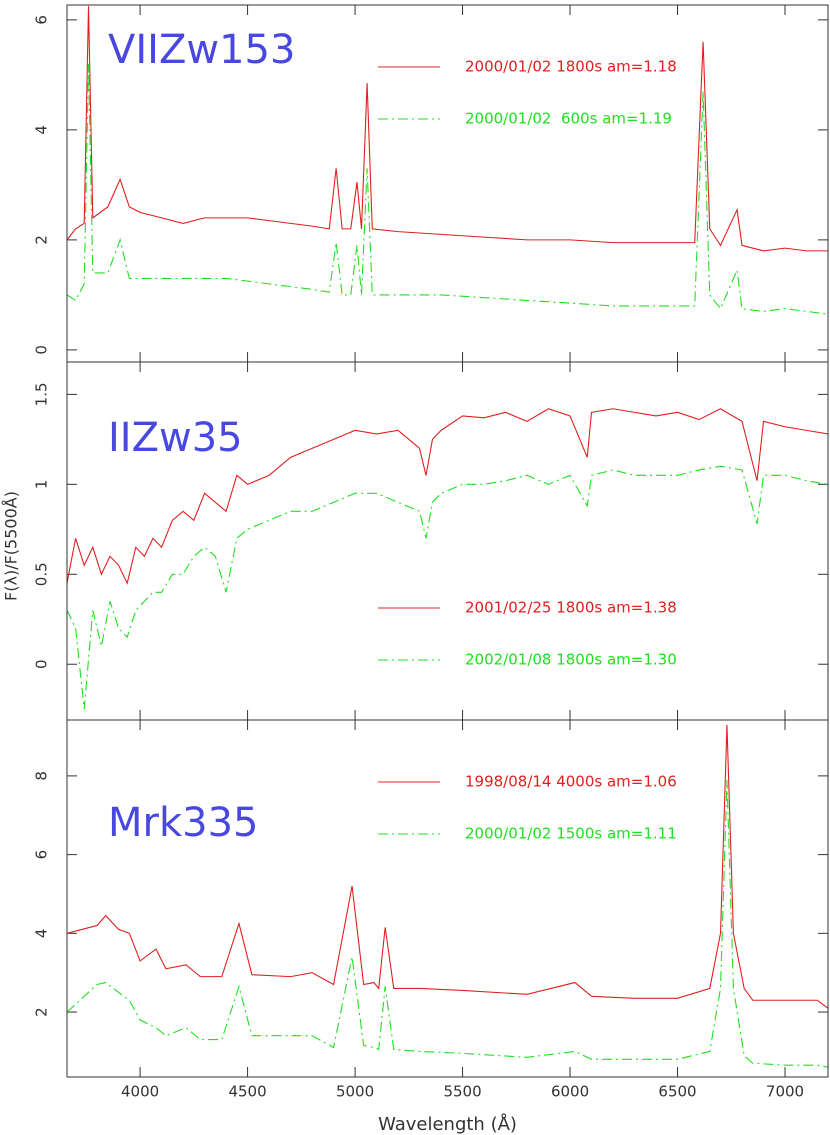  I want to click on legend-label: 2001/02/25 1800s am=1.38, so click(571, 608).